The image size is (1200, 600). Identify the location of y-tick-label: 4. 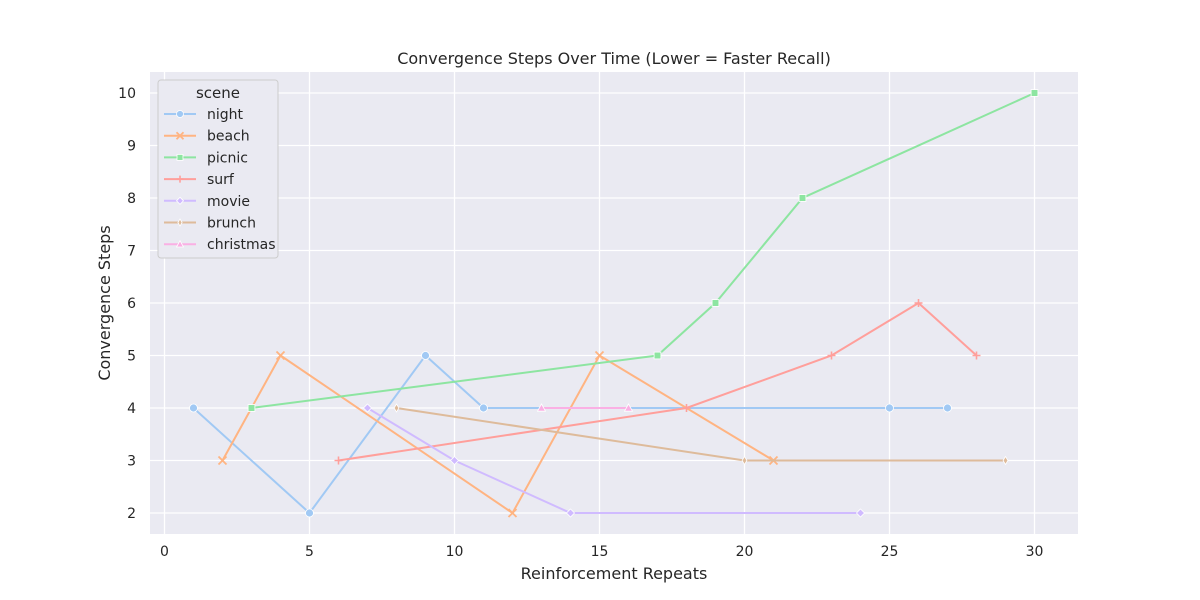
(131, 409).